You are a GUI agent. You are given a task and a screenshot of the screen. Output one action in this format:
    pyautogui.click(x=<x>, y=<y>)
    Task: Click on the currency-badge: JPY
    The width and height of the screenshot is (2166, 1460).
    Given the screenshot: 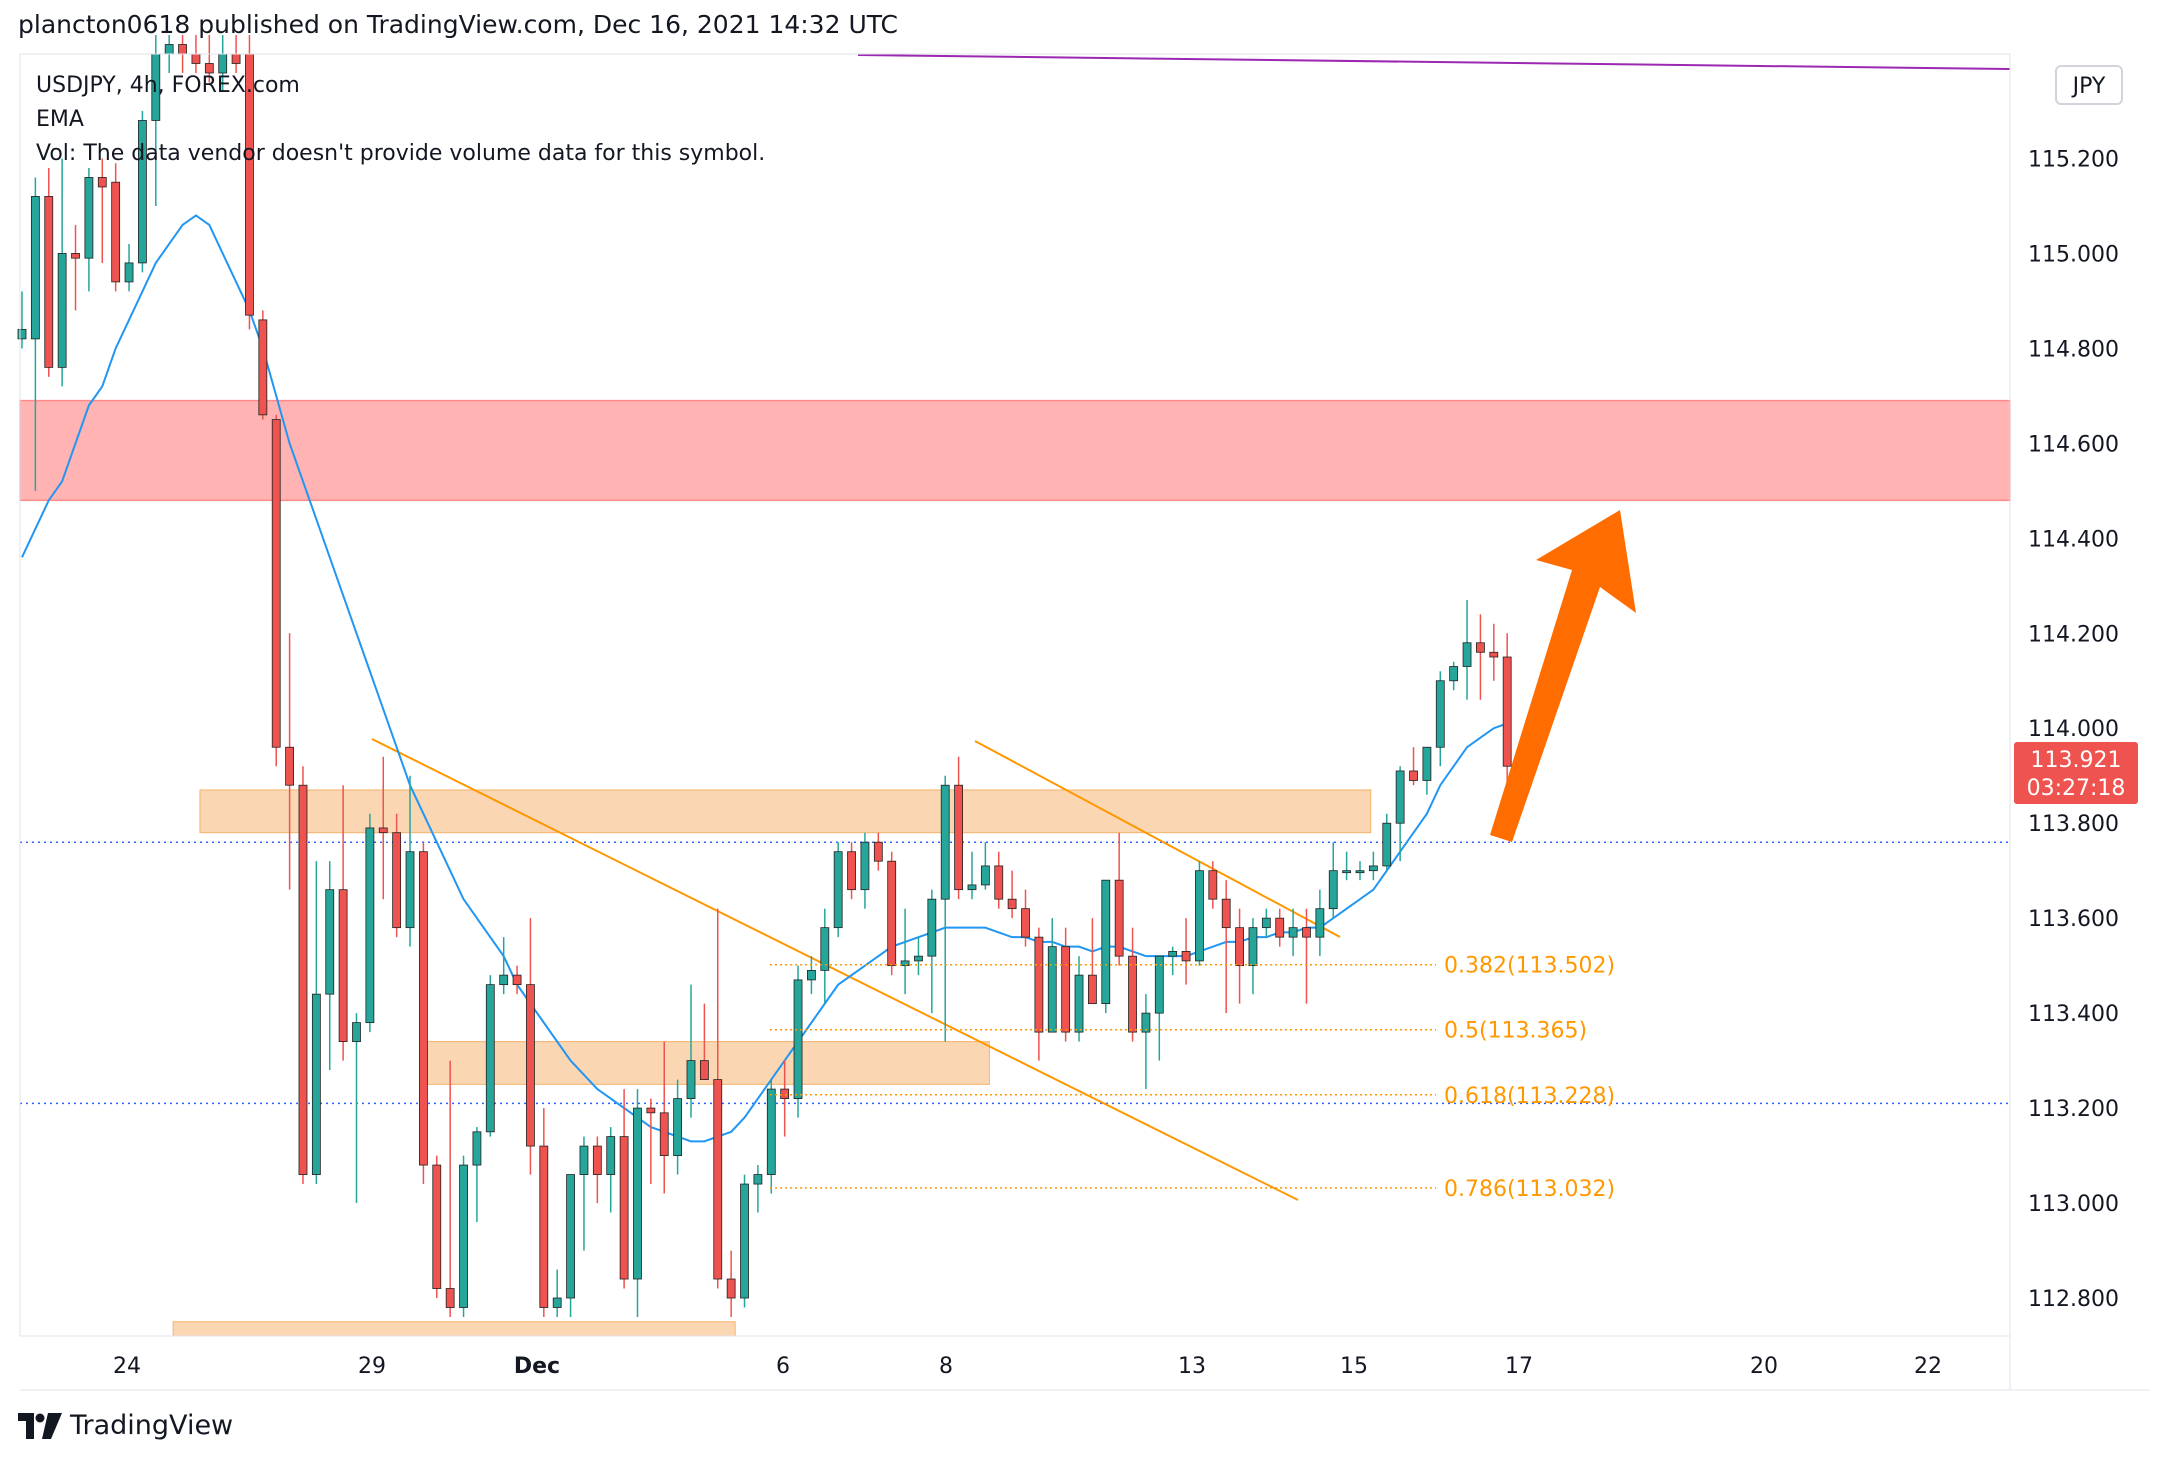 What is the action you would take?
    pyautogui.click(x=2088, y=86)
    